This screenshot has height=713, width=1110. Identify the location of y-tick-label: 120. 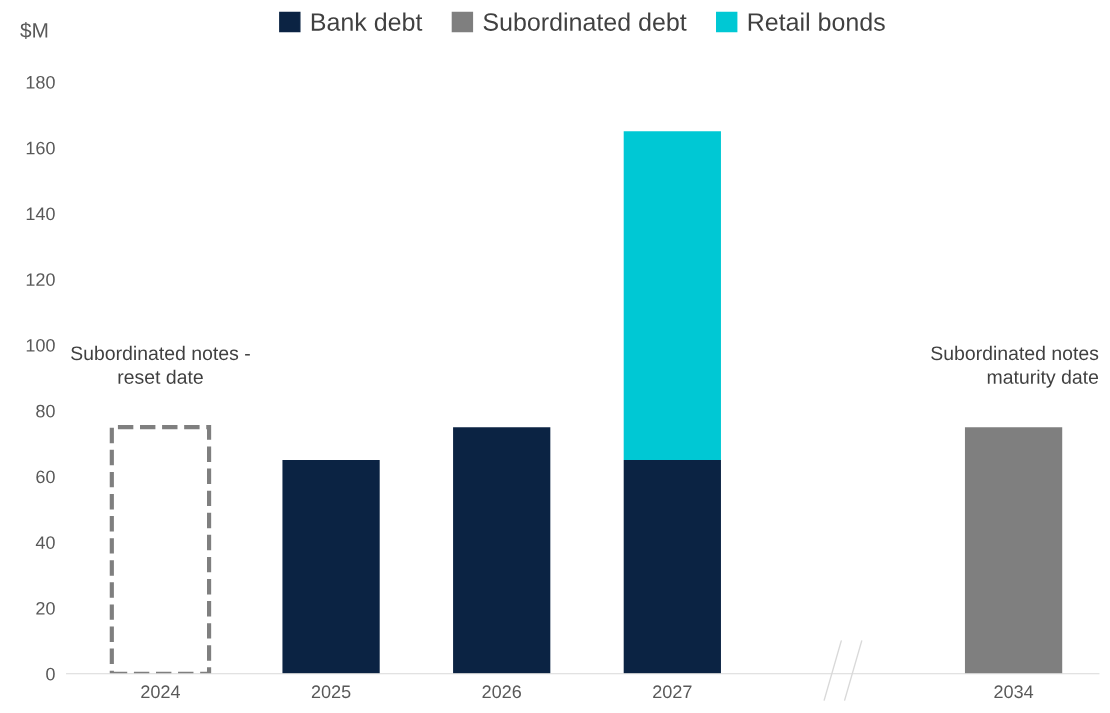
(40, 279).